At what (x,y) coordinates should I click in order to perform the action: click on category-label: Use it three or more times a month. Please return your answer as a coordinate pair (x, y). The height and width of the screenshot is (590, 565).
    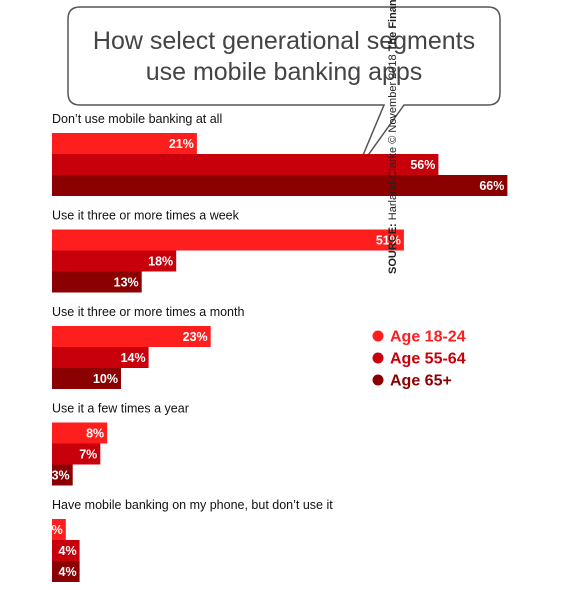
    Looking at the image, I should click on (148, 312).